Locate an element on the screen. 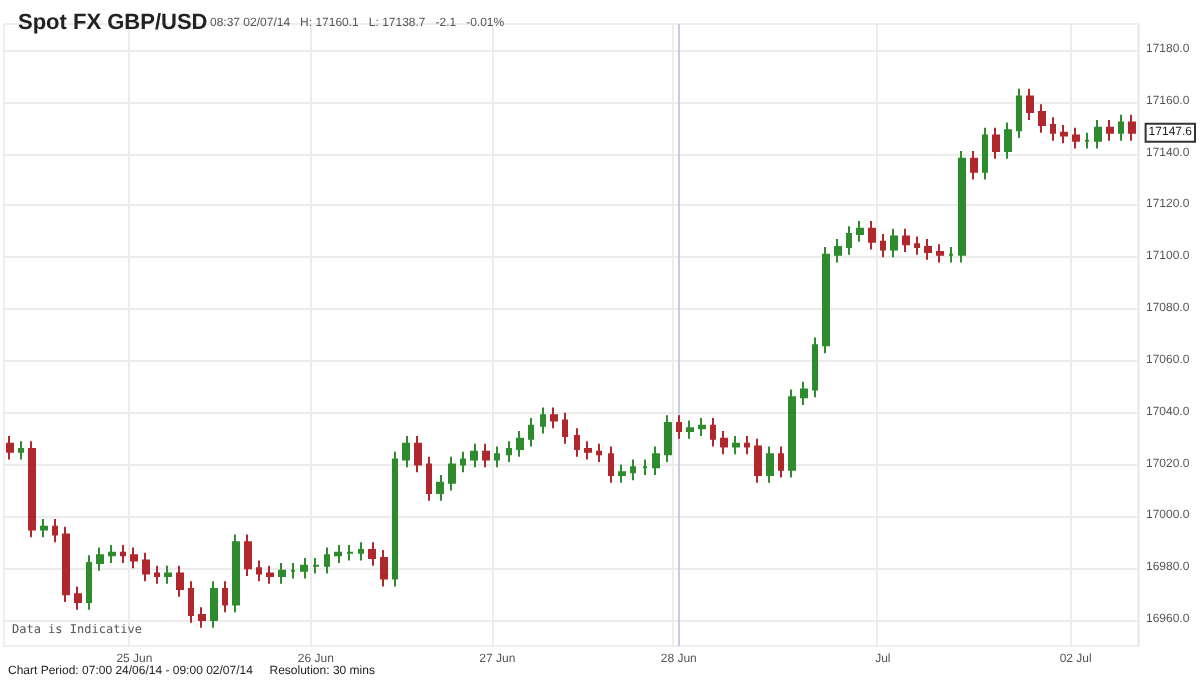 The image size is (1200, 684). chart-title: Spot FX GBP/USD is located at coordinates (113, 23).